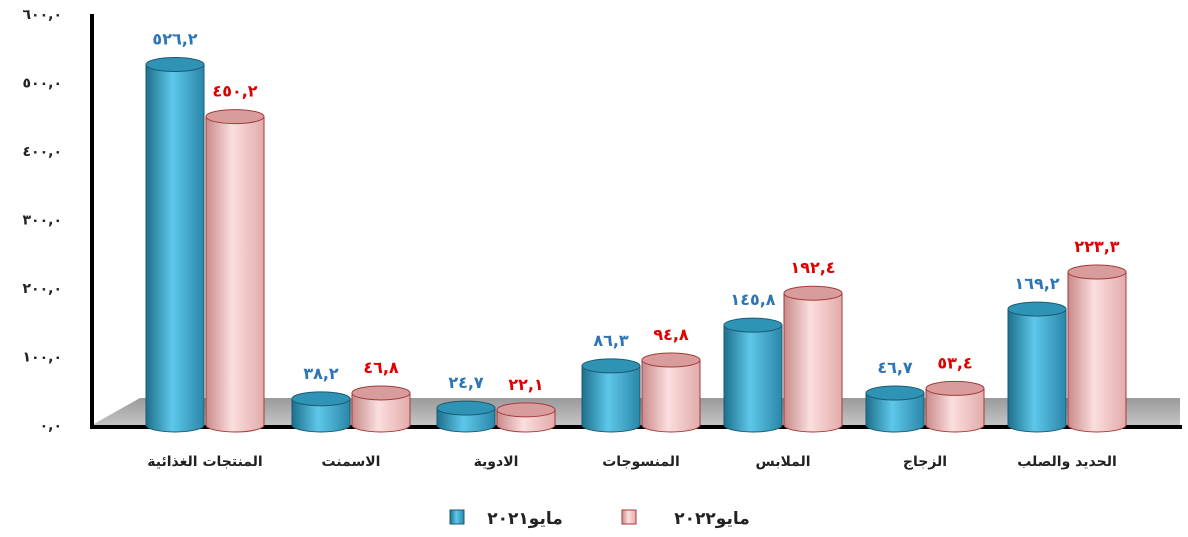 Image resolution: width=1188 pixels, height=537 pixels. Describe the element at coordinates (1067, 462) in the screenshot. I see `x-category-label: الحديد والصلب` at that location.